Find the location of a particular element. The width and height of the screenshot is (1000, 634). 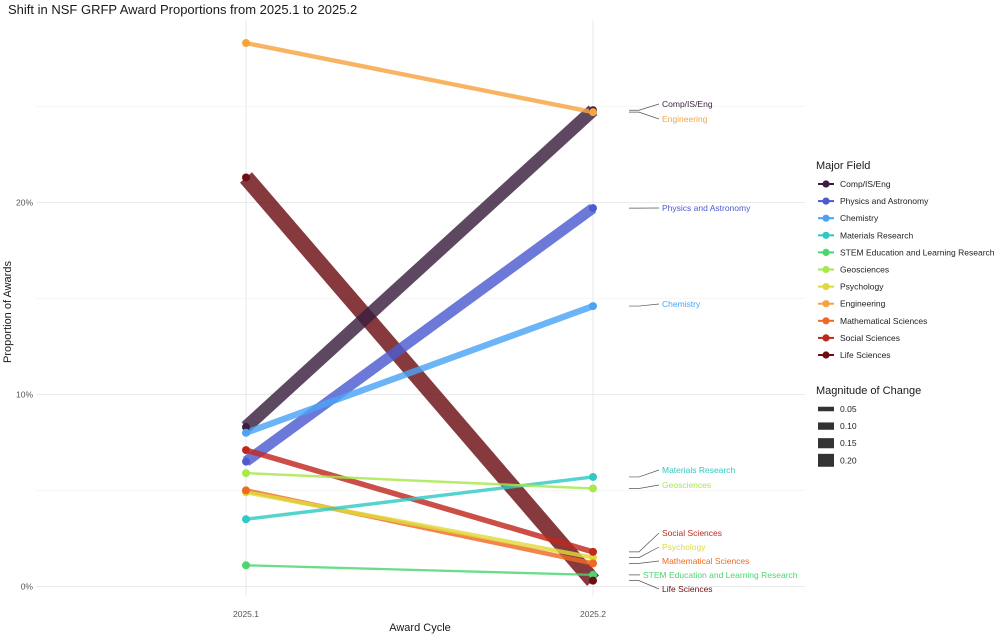

legend-key-point-geosciences is located at coordinates (826, 269).